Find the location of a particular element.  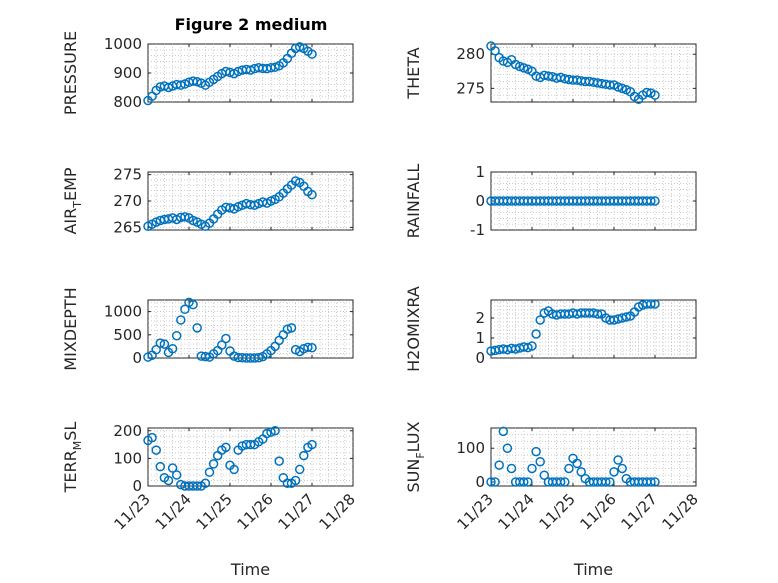

y-tick-label: 280 is located at coordinates (470, 54).